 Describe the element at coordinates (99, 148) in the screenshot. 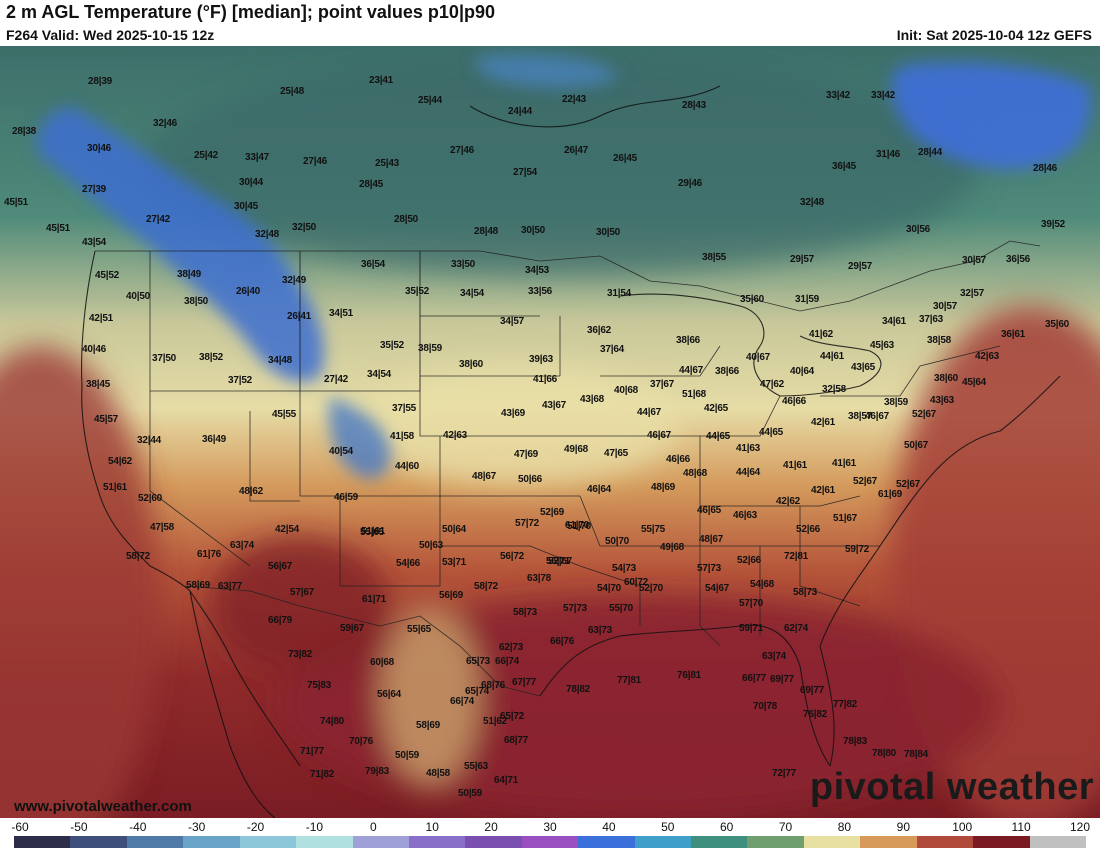

I see `point-value-label: 30|46` at that location.